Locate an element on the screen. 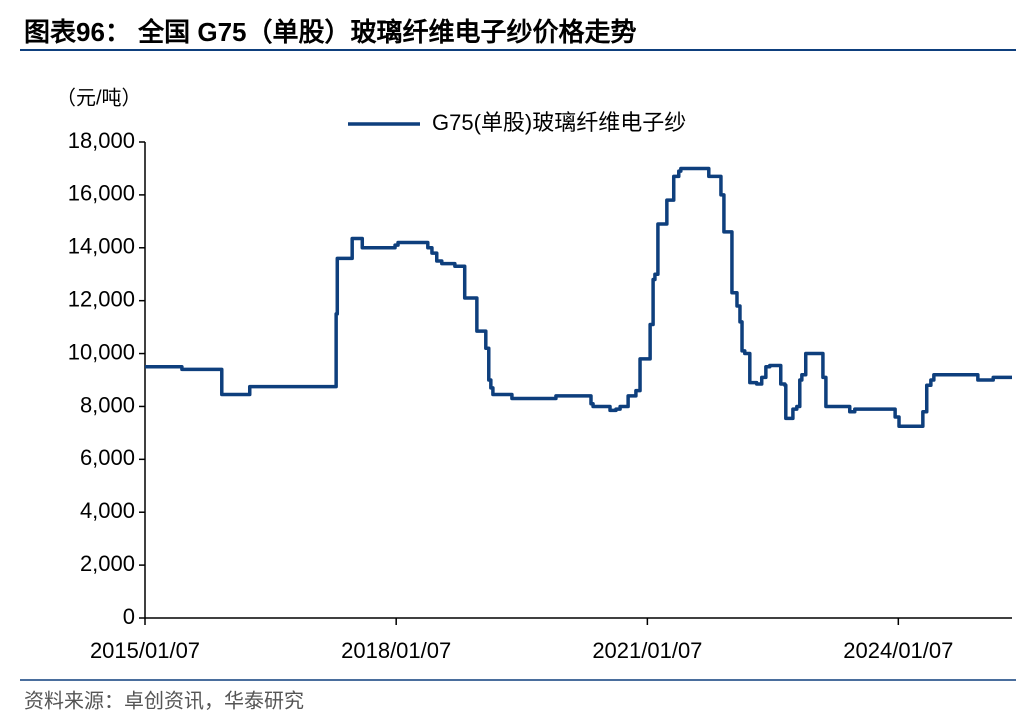  y-tick-label: 6,000 is located at coordinates (107, 457).